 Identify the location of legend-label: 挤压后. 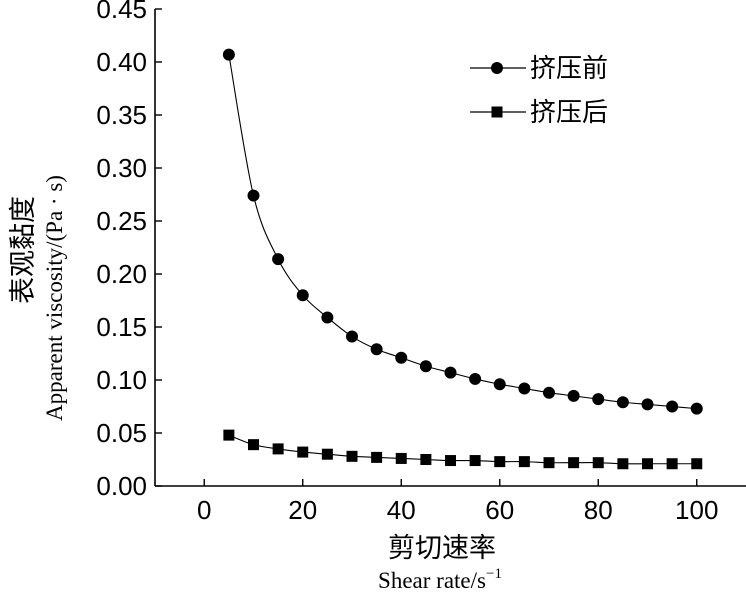
(569, 113).